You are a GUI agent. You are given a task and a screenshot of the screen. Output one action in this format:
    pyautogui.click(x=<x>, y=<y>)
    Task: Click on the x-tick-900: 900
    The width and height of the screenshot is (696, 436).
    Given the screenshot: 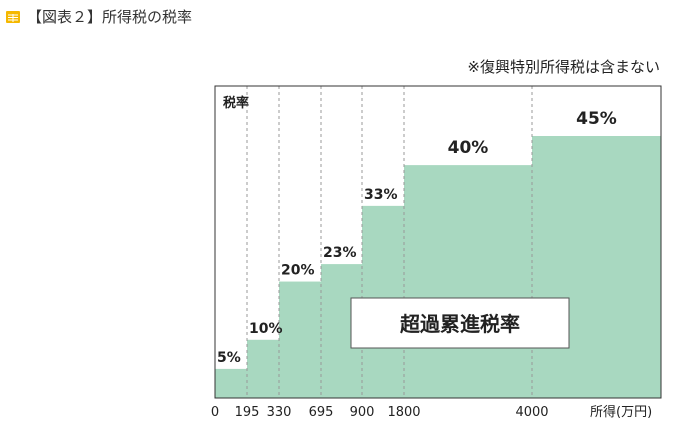 What is the action you would take?
    pyautogui.click(x=362, y=412)
    